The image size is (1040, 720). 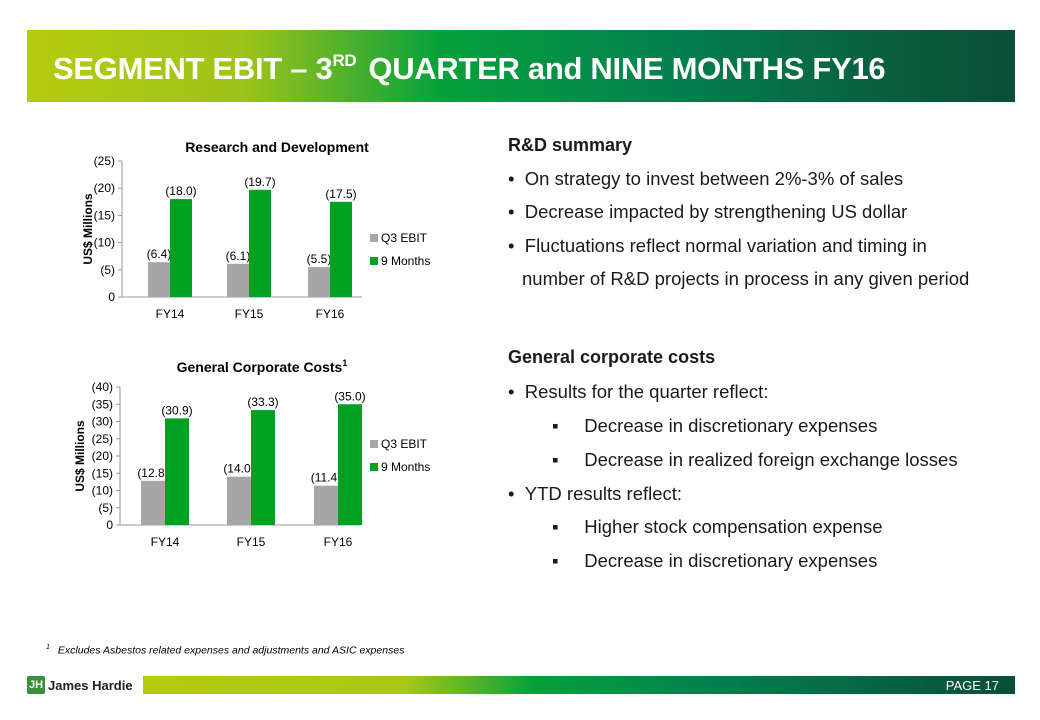 What do you see at coordinates (262, 402) in the screenshot?
I see `data-label: (33.3)` at bounding box center [262, 402].